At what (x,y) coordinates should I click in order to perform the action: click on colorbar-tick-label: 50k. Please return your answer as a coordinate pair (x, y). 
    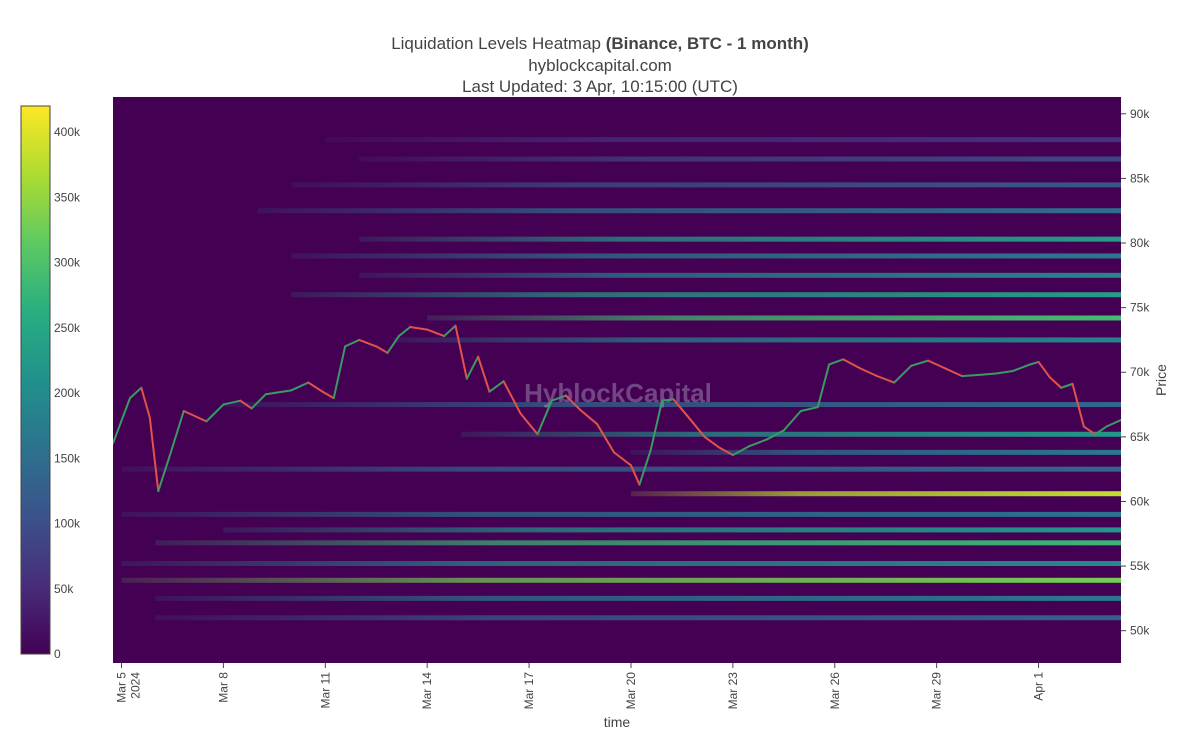
    Looking at the image, I should click on (64, 589).